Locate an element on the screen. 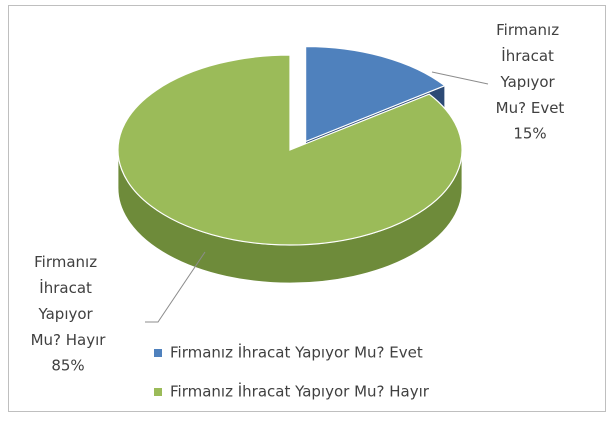  label-line: Mu? Hayır is located at coordinates (69, 340).